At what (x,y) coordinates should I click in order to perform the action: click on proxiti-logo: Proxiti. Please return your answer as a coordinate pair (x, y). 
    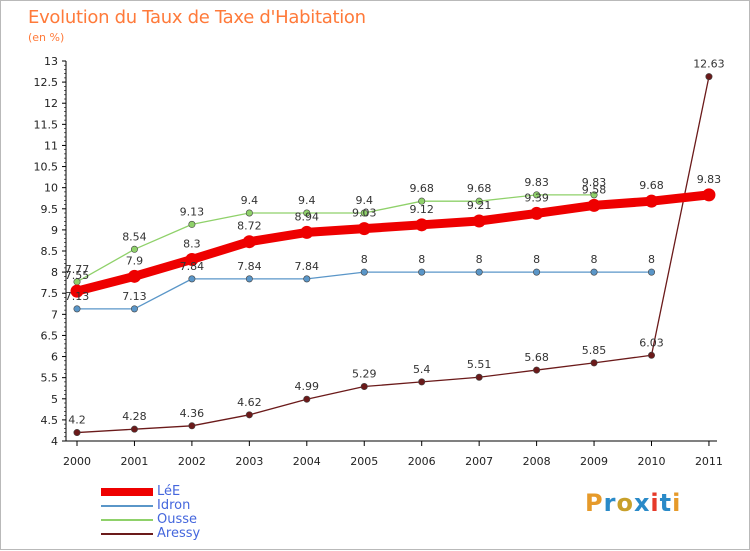
    Looking at the image, I should click on (633, 503).